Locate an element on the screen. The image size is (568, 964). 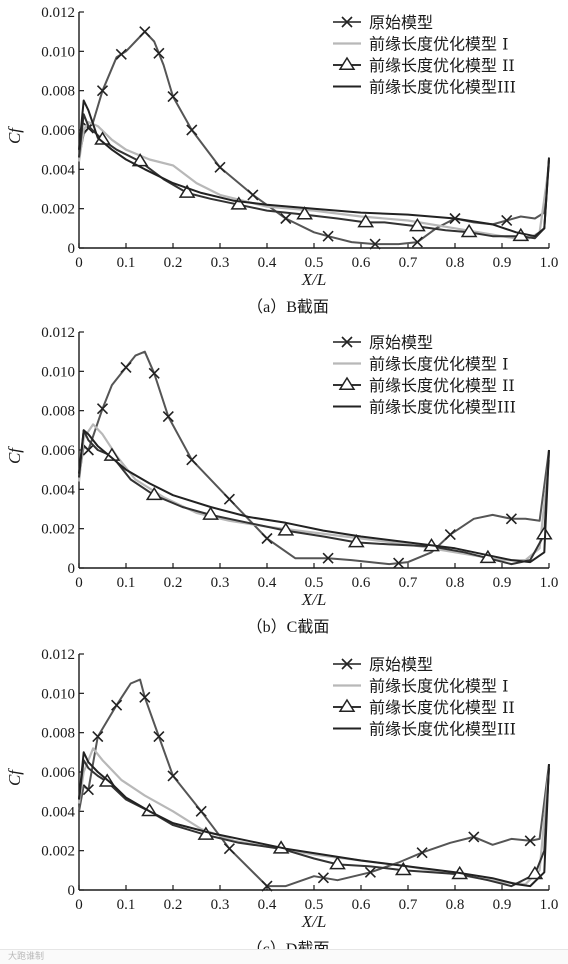
y-tick-label: 0 is located at coordinates (72, 249).